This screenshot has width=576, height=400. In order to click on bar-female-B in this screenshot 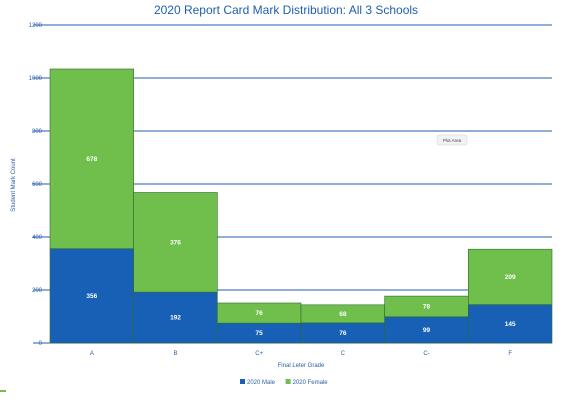, I will do `click(175, 242)`.